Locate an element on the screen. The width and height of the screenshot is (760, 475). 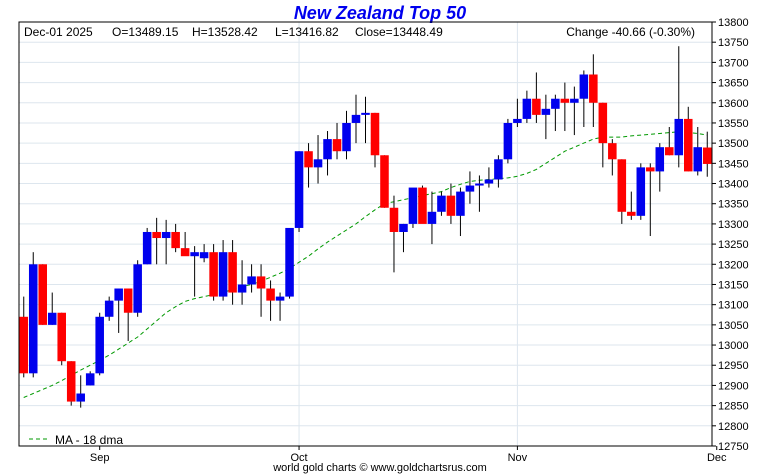
y-tick-label: 12800 is located at coordinates (733, 427).